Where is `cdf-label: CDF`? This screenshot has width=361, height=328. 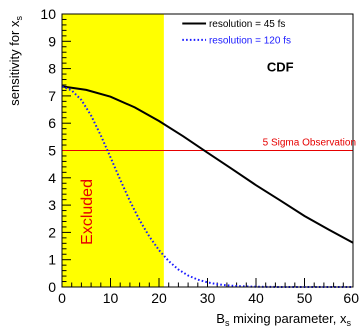 cdf-label: CDF is located at coordinates (280, 66).